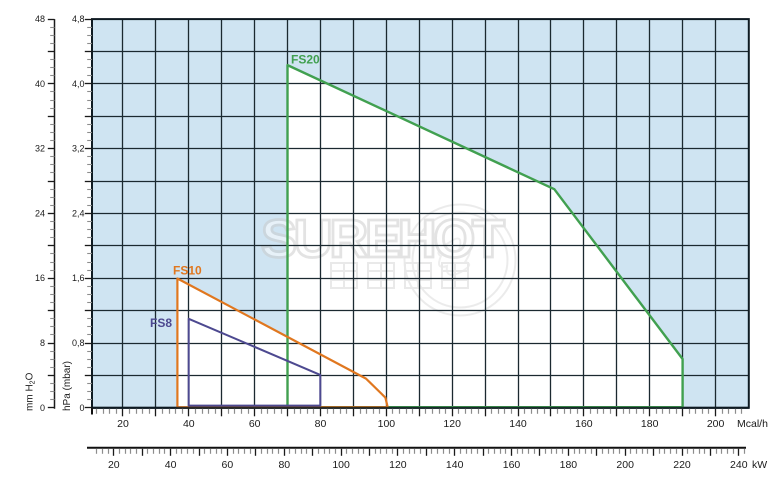  What do you see at coordinates (383, 239) in the screenshot?
I see `svg-text: SUREHOT` at bounding box center [383, 239].